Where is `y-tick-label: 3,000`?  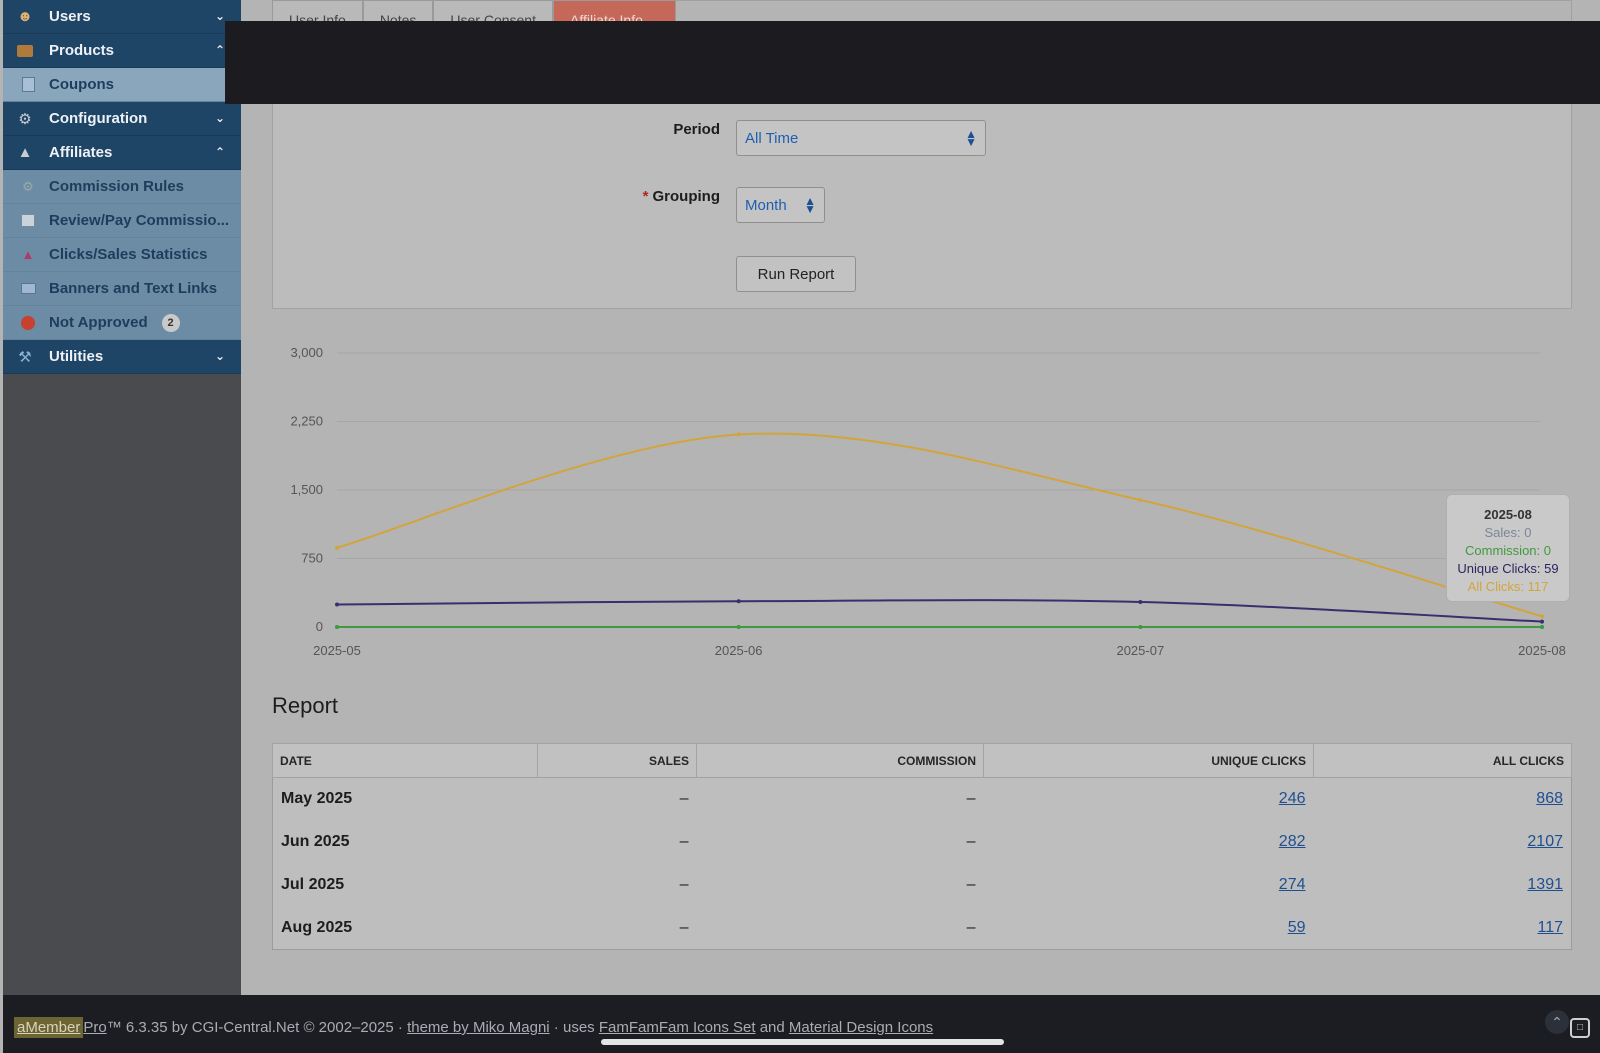 y-tick-label: 3,000 is located at coordinates (306, 352).